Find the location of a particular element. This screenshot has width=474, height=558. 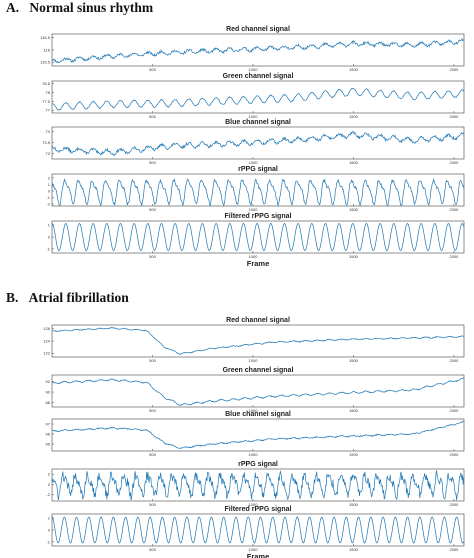

y-tick-label: 92 is located at coordinates (48, 381).